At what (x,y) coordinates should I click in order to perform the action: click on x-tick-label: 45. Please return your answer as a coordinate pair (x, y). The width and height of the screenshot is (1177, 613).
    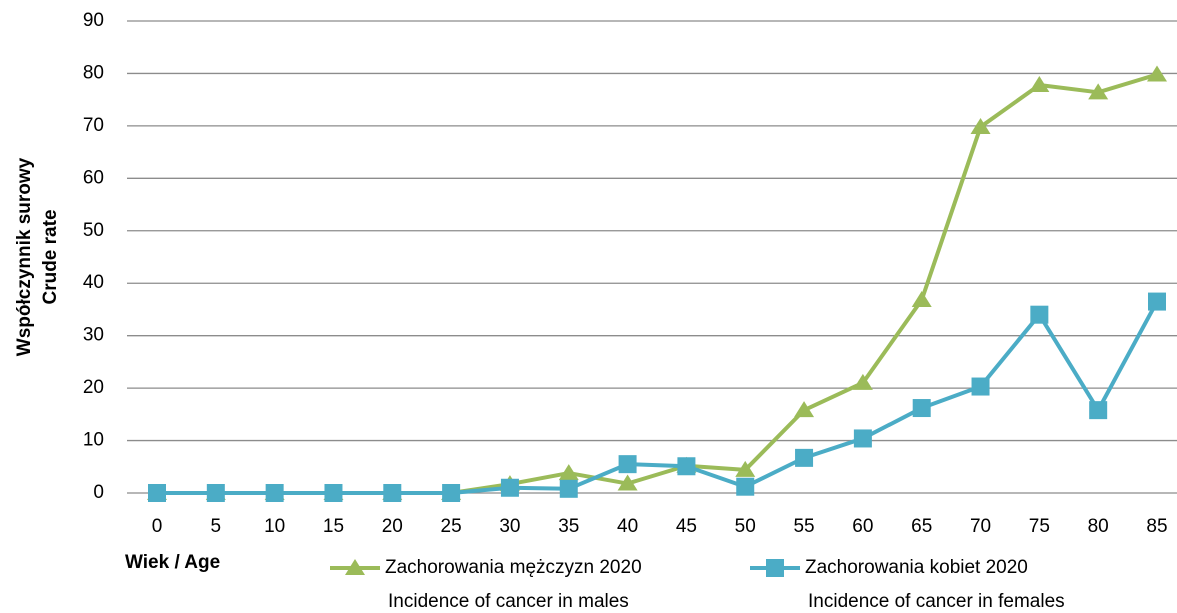
    Looking at the image, I should click on (686, 526).